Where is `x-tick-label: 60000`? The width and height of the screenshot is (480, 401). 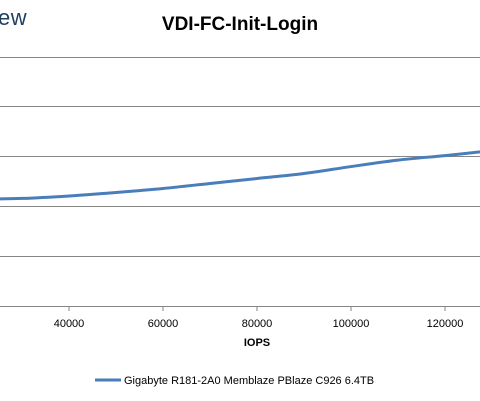 x-tick-label: 60000 is located at coordinates (163, 324).